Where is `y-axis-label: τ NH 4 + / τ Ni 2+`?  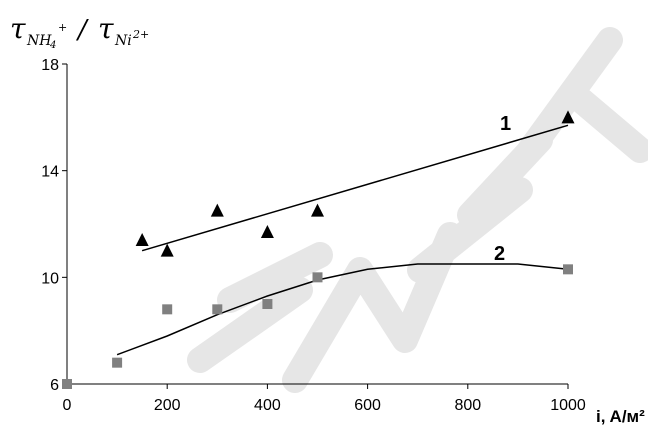 y-axis-label: τ NH 4 + / τ Ni 2+ is located at coordinates (79, 31).